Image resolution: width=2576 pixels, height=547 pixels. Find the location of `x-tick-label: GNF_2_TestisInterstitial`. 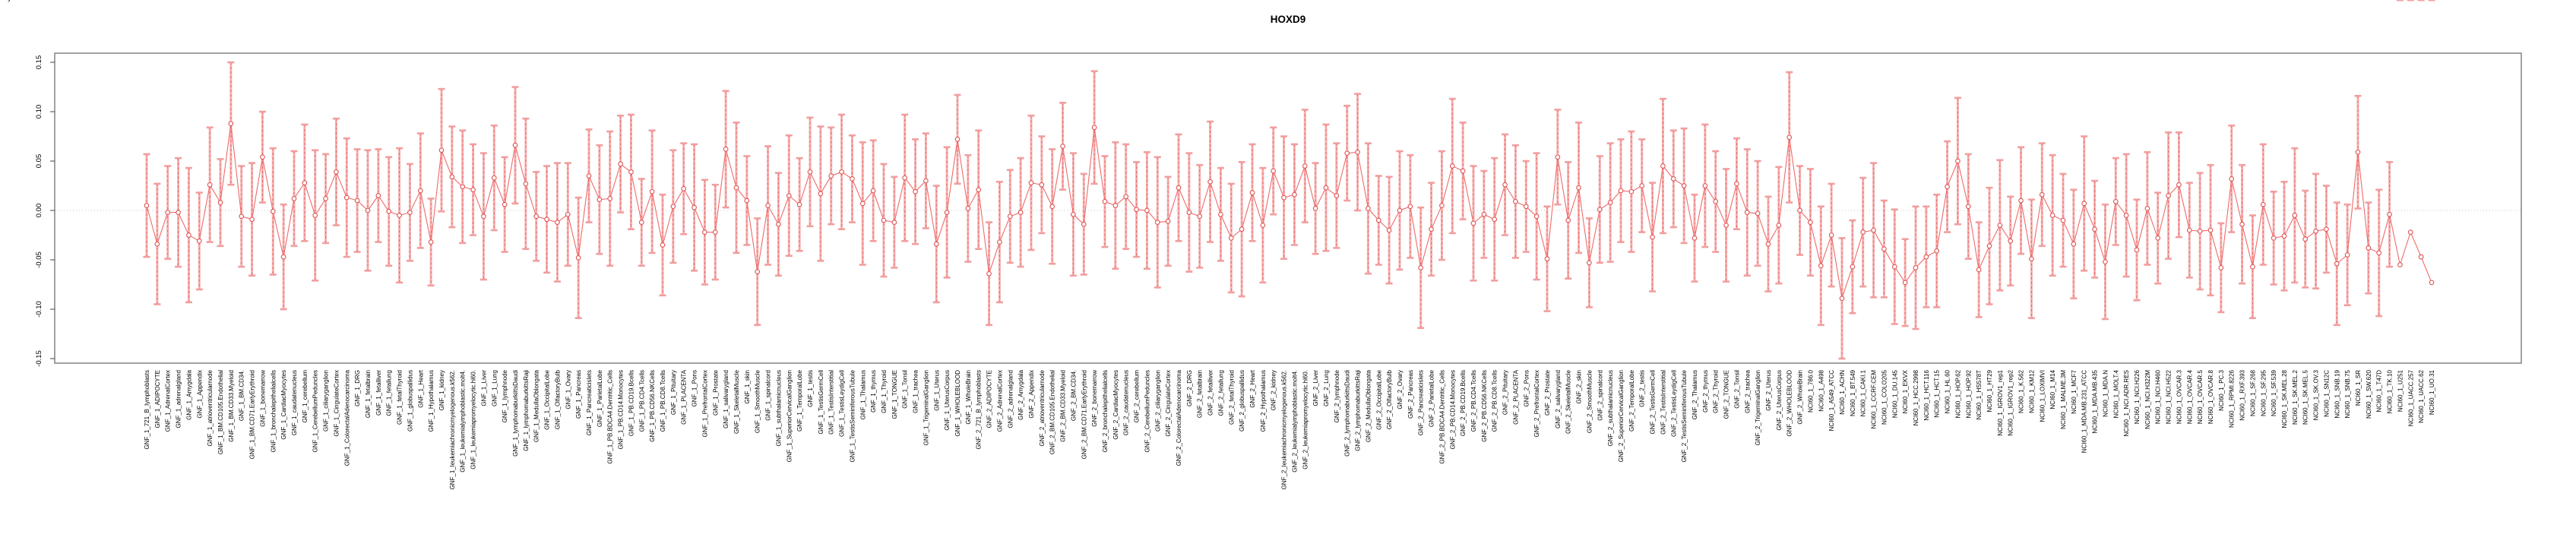

x-tick-label: GNF_2_TestisInterstitial is located at coordinates (1663, 402).